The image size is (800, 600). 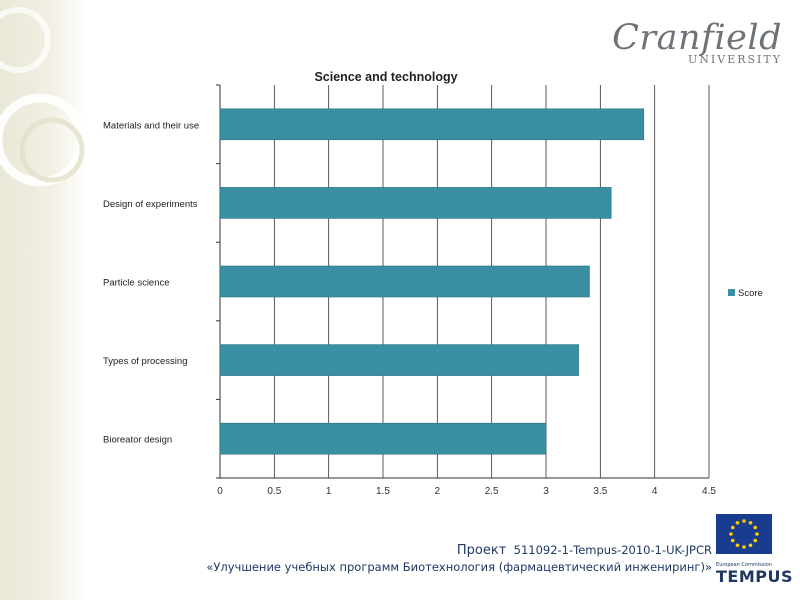 I want to click on x-tick-label: 4, so click(x=655, y=491).